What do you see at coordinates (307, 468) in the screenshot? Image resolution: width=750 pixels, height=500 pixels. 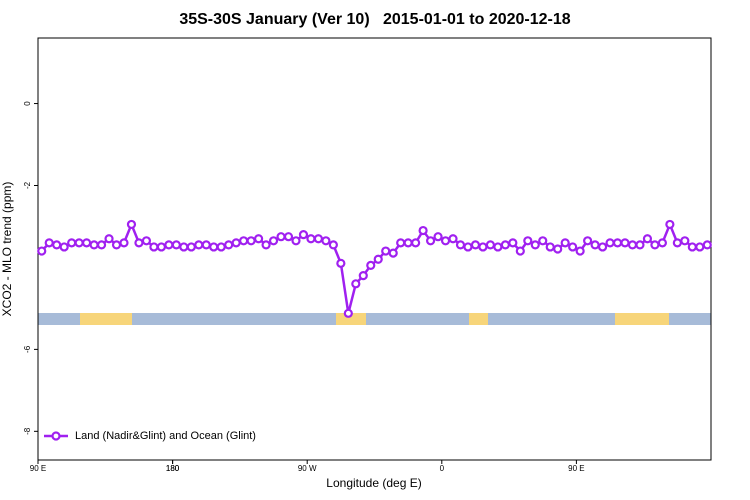 I see `x-tick-label: 90 W` at bounding box center [307, 468].